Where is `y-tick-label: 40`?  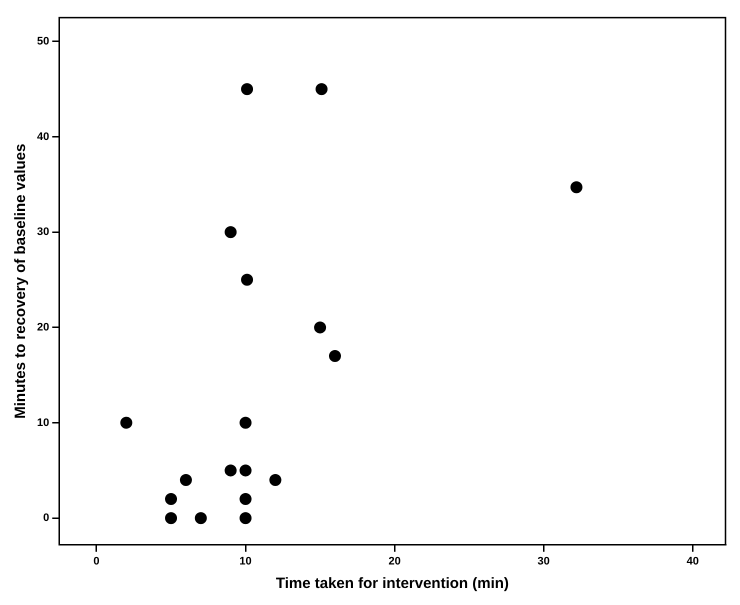 y-tick-label: 40 is located at coordinates (43, 136).